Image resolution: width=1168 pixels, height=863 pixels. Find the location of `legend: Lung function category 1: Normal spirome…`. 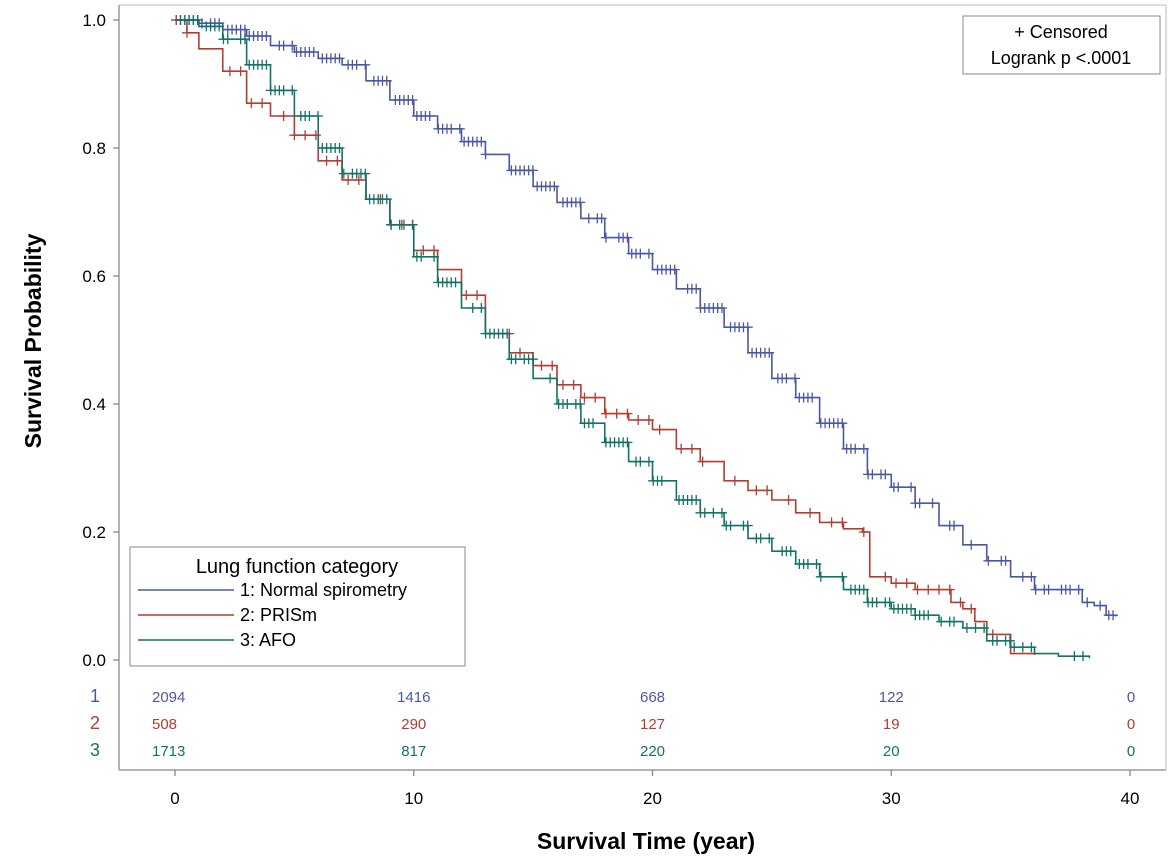

legend: Lung function category 1: Normal spirome… is located at coordinates (297, 606).